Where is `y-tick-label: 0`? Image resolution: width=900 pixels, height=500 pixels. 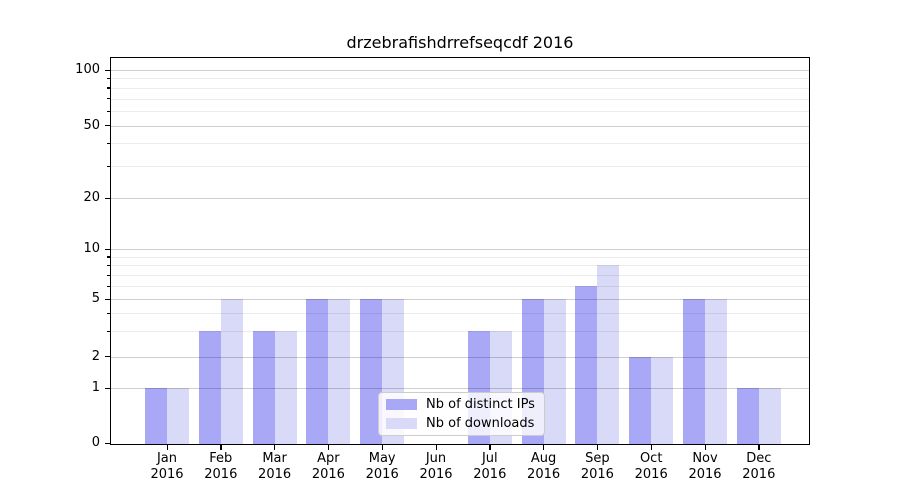
y-tick-label: 0 is located at coordinates (95, 443).